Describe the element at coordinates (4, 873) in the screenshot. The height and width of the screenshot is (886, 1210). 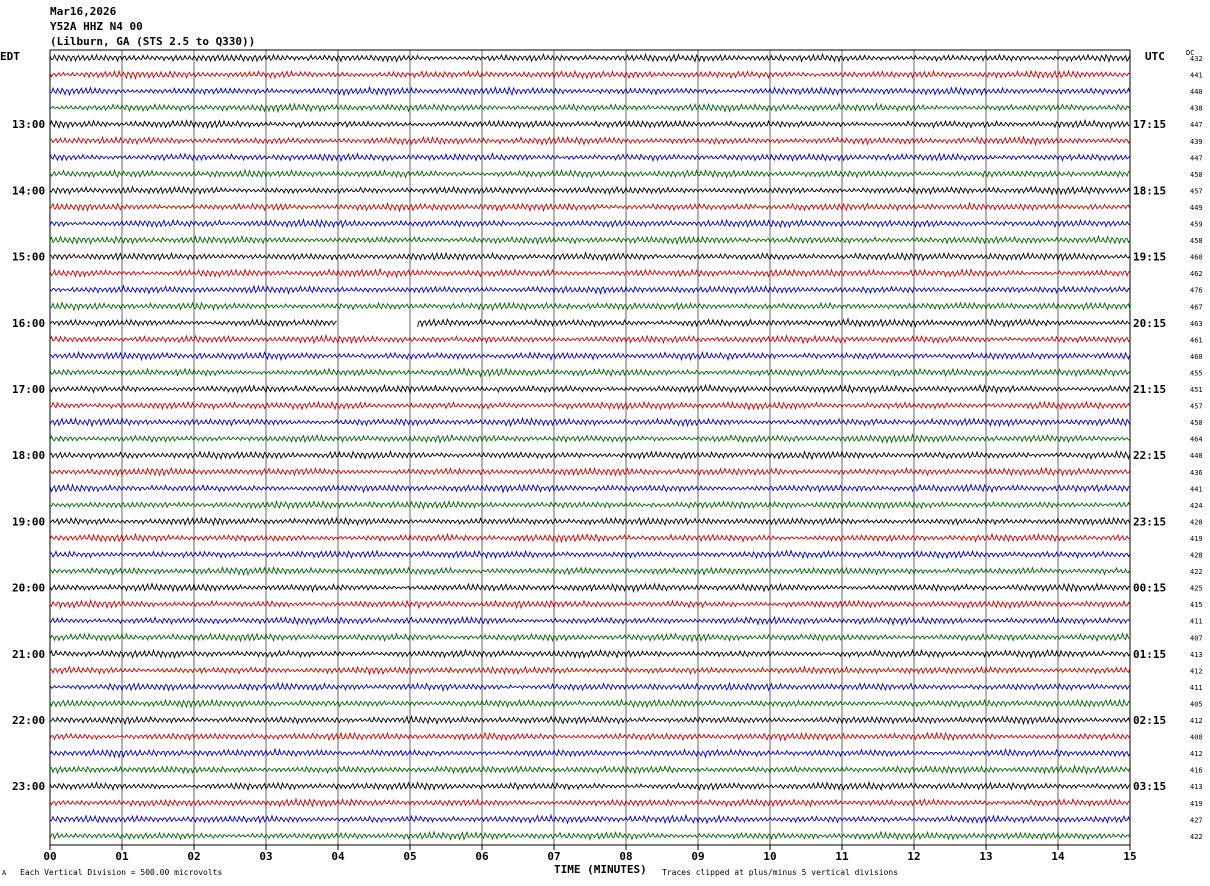
I see `corner-mark: A` at that location.